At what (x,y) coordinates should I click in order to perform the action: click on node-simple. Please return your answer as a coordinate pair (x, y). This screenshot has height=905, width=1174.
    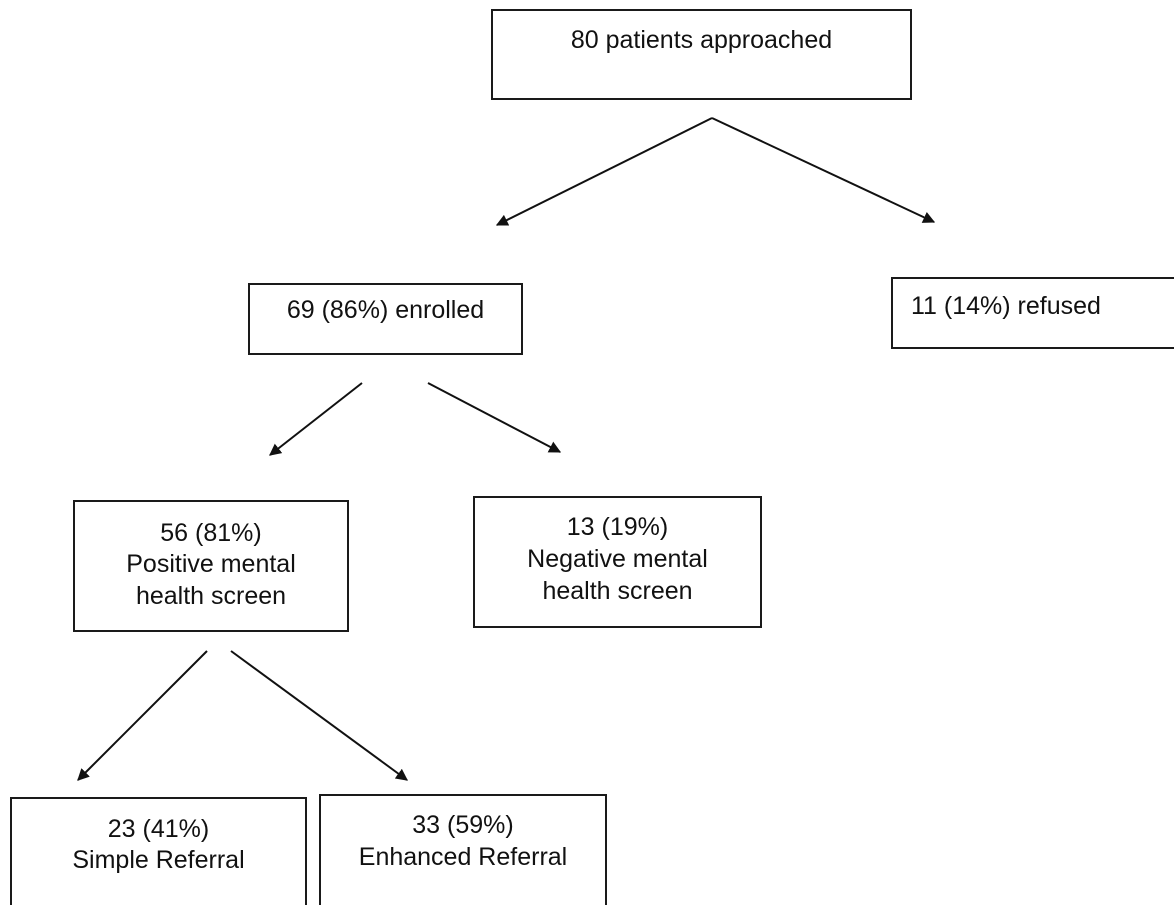
    Looking at the image, I should click on (158, 851).